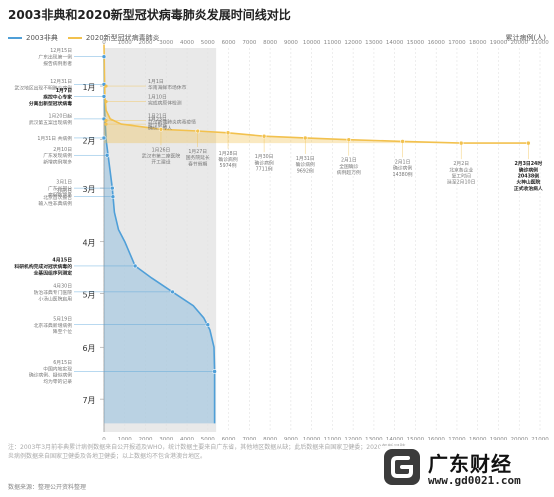  Describe the element at coordinates (62, 286) in the screenshot. I see `sars-annotation-line: 4月30日` at that location.